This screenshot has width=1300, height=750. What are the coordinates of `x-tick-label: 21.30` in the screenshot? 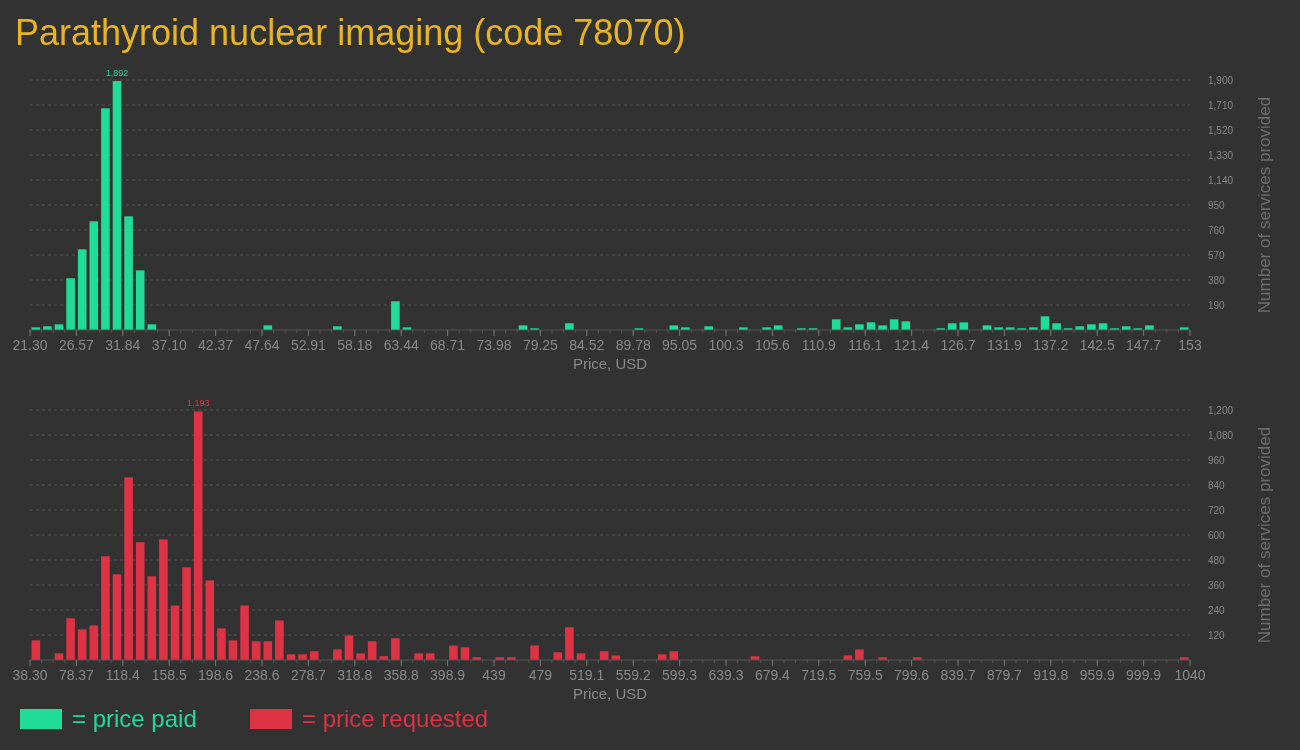 It's located at (30, 345).